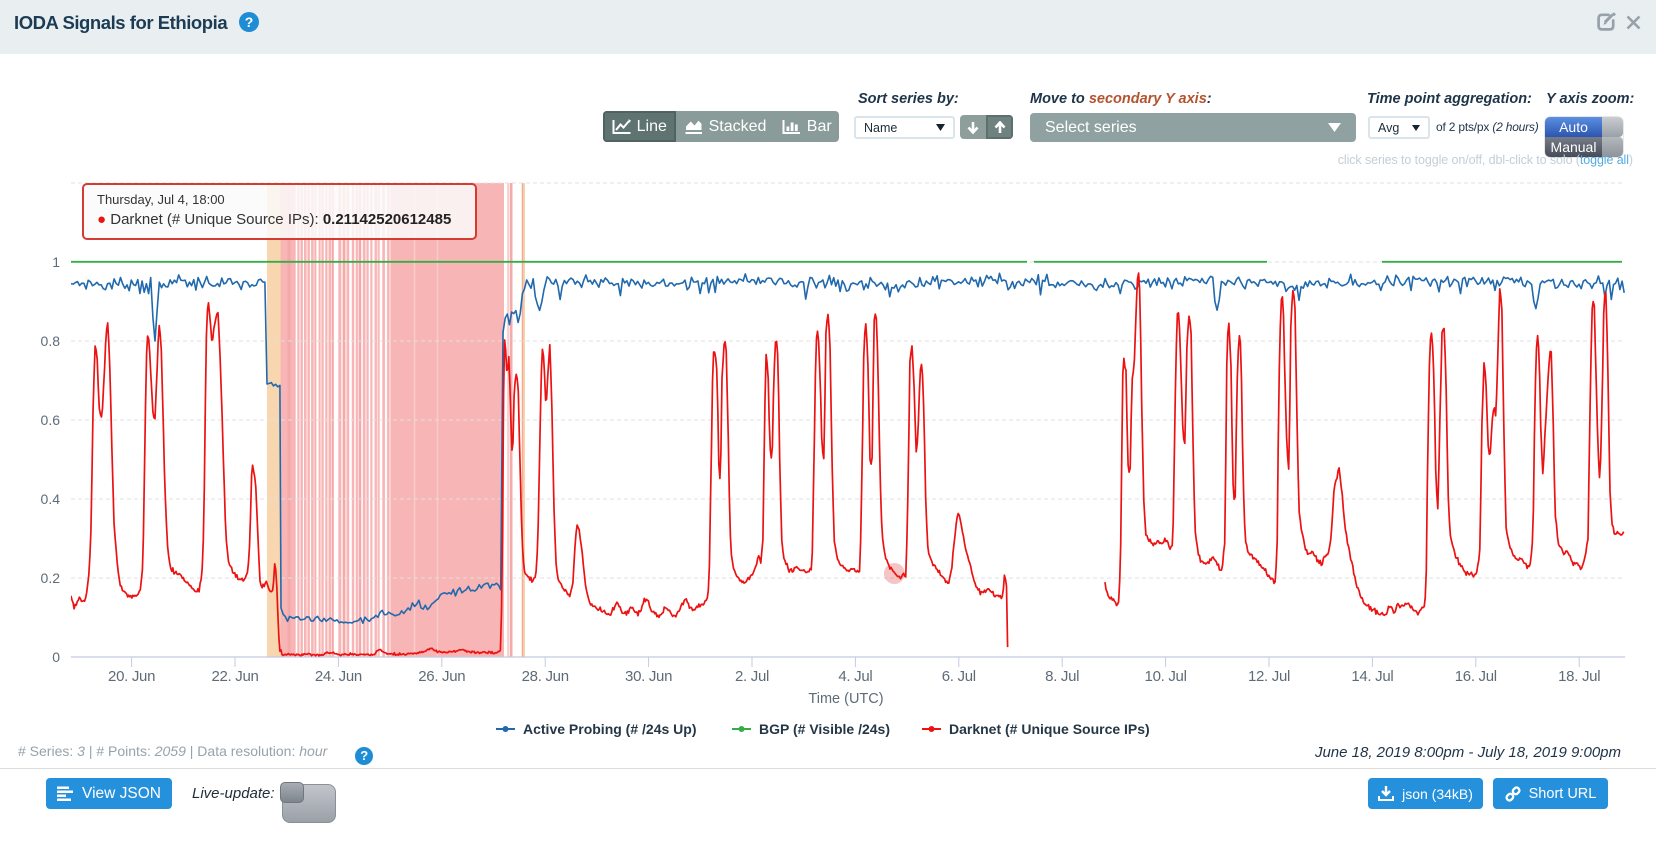 The image size is (1656, 842). Describe the element at coordinates (1049, 729) in the screenshot. I see `svg-text: Darknet (# Unique Source IPs)` at that location.